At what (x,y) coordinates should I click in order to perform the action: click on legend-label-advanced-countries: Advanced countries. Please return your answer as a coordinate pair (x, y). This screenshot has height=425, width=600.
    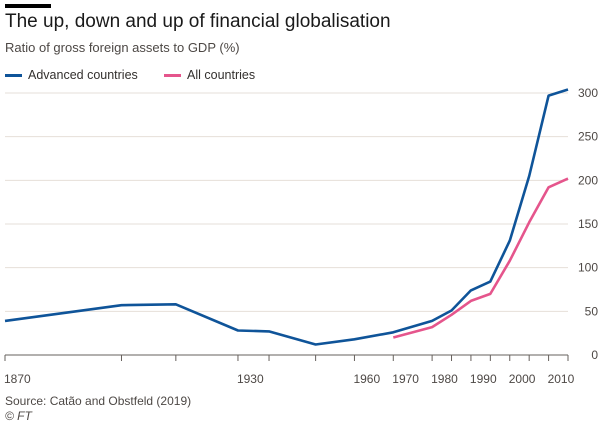
    Looking at the image, I should click on (83, 75).